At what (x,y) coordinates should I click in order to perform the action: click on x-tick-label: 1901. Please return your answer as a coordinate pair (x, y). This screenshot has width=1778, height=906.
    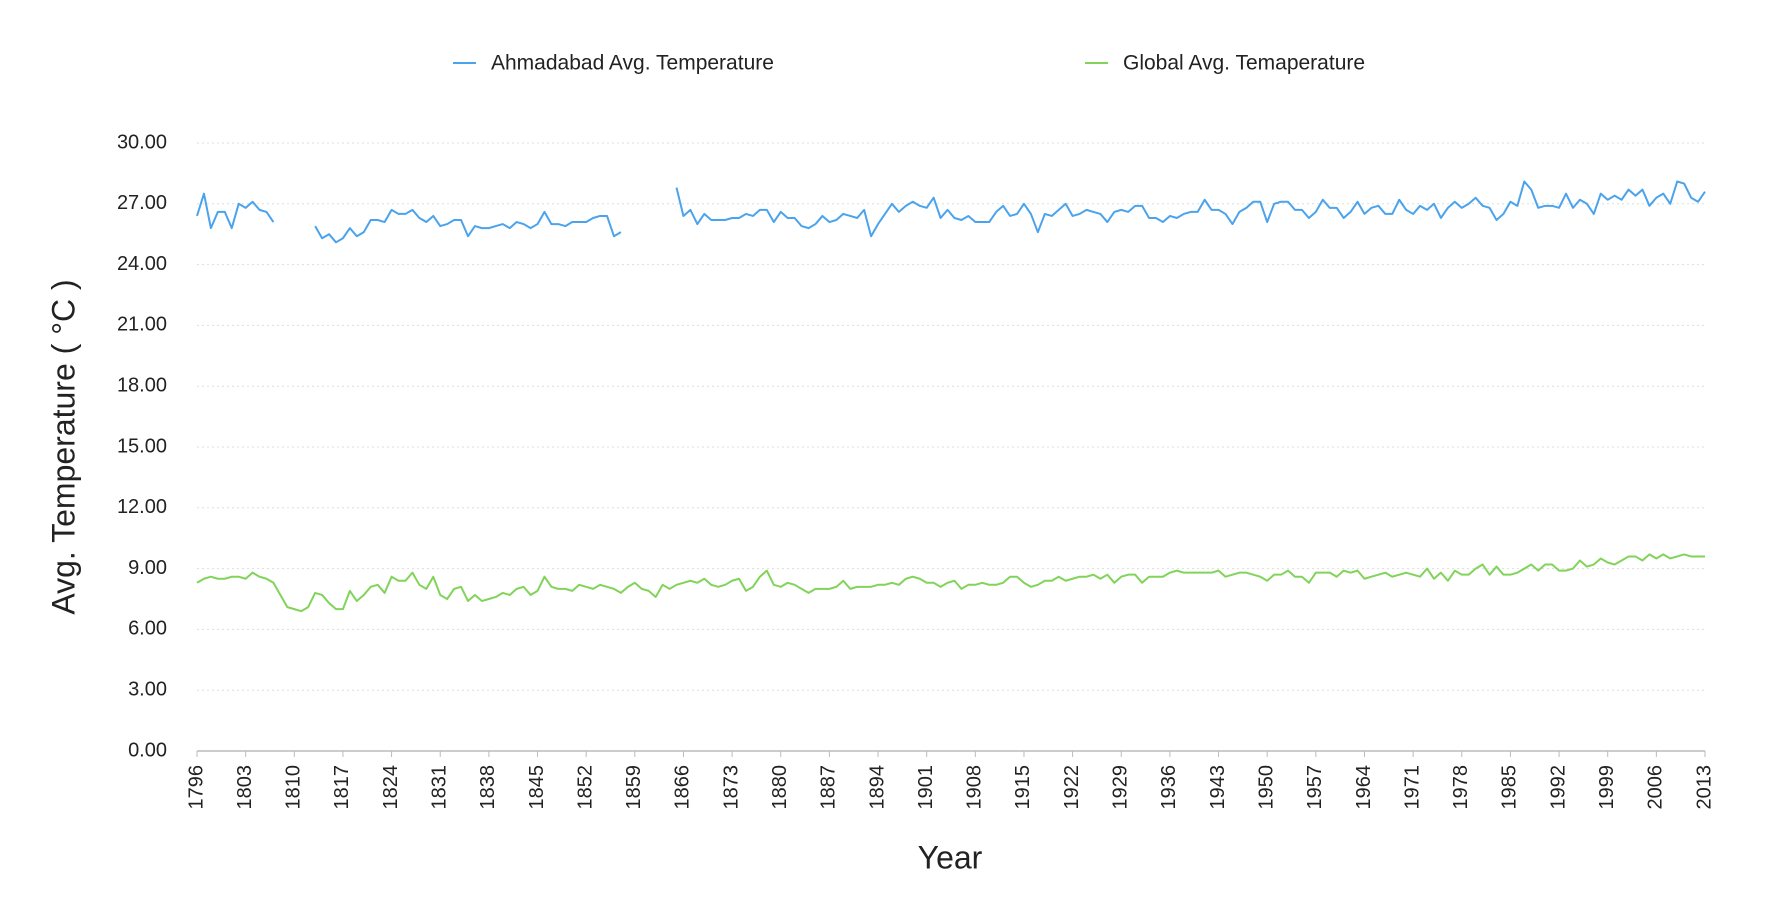
    Looking at the image, I should click on (926, 787).